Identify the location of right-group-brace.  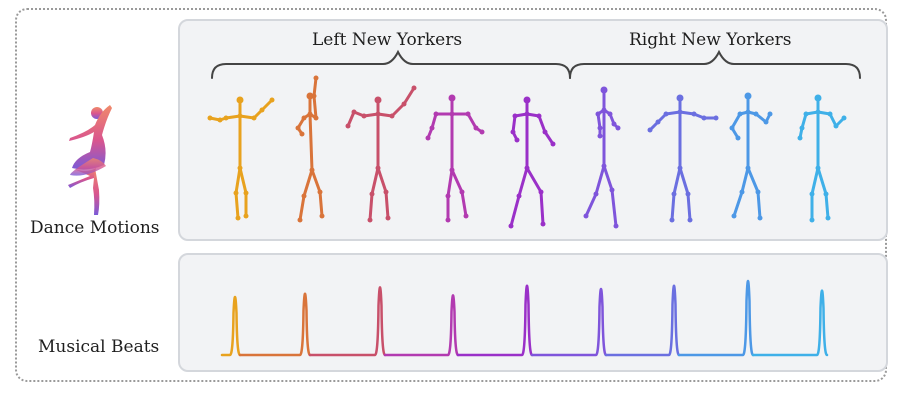
(715, 64).